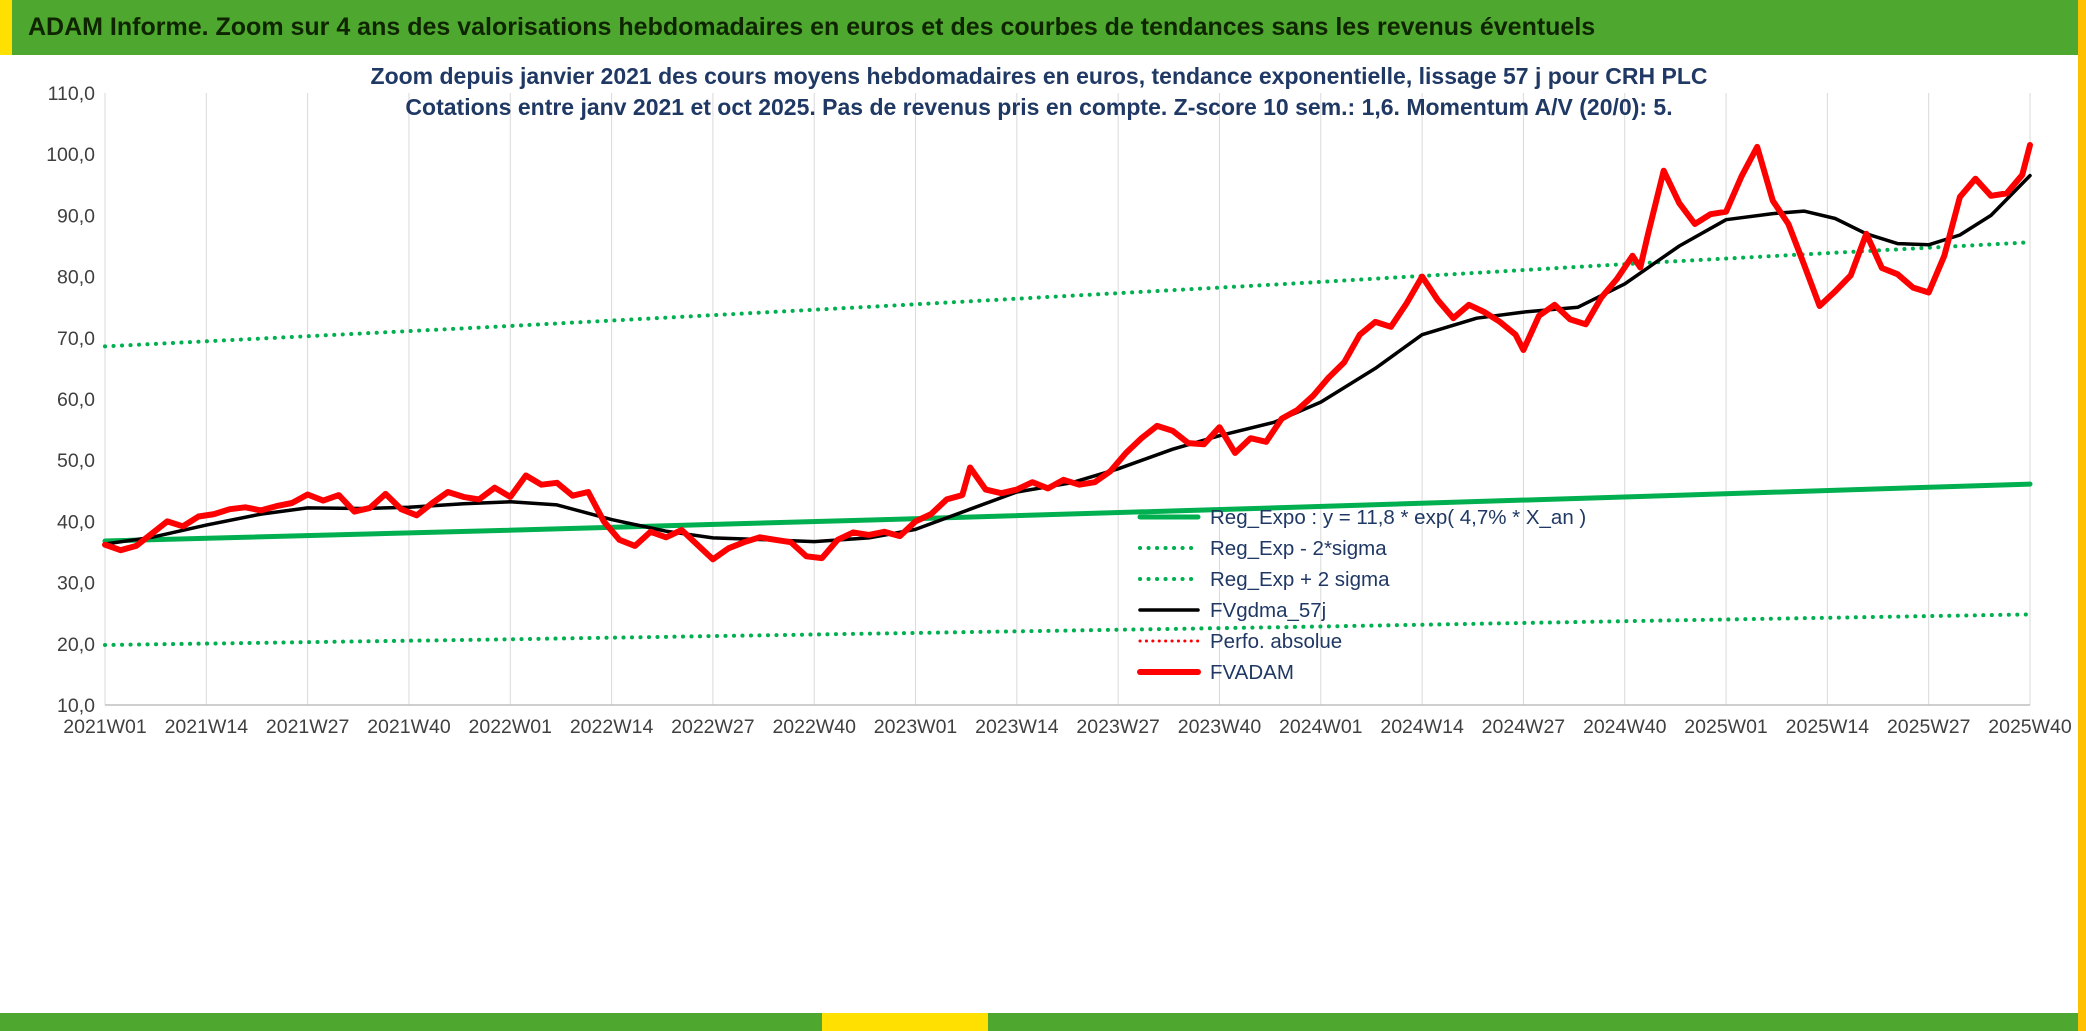 The image size is (2086, 1031). What do you see at coordinates (76, 461) in the screenshot?
I see `y-axis-tick-label: 50,0` at bounding box center [76, 461].